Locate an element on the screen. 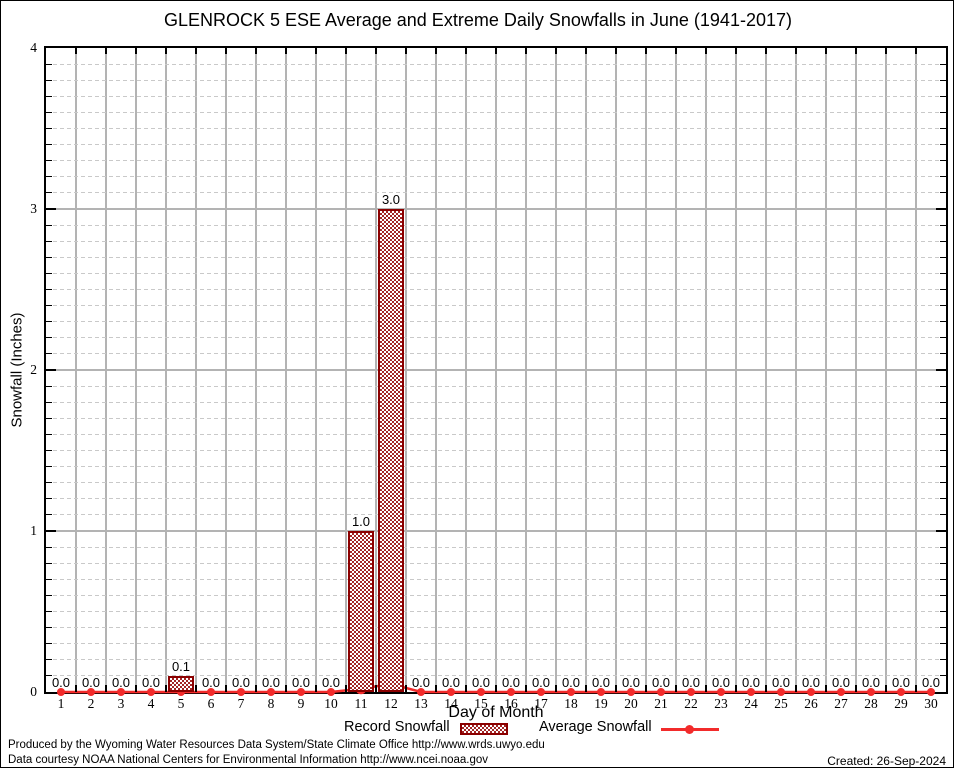 The width and height of the screenshot is (954, 768). created-date: Created: 26-Sep-2024 is located at coordinates (886, 761).